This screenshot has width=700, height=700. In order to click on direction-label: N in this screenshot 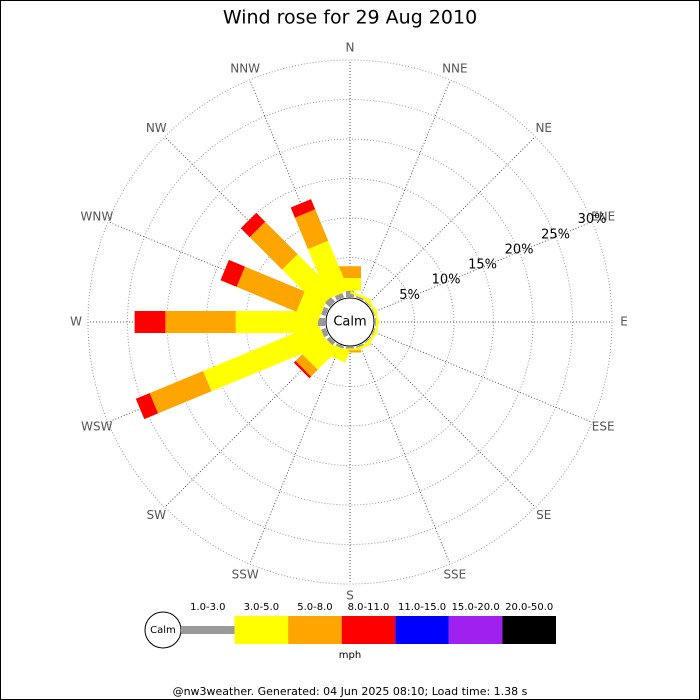, I will do `click(350, 48)`.